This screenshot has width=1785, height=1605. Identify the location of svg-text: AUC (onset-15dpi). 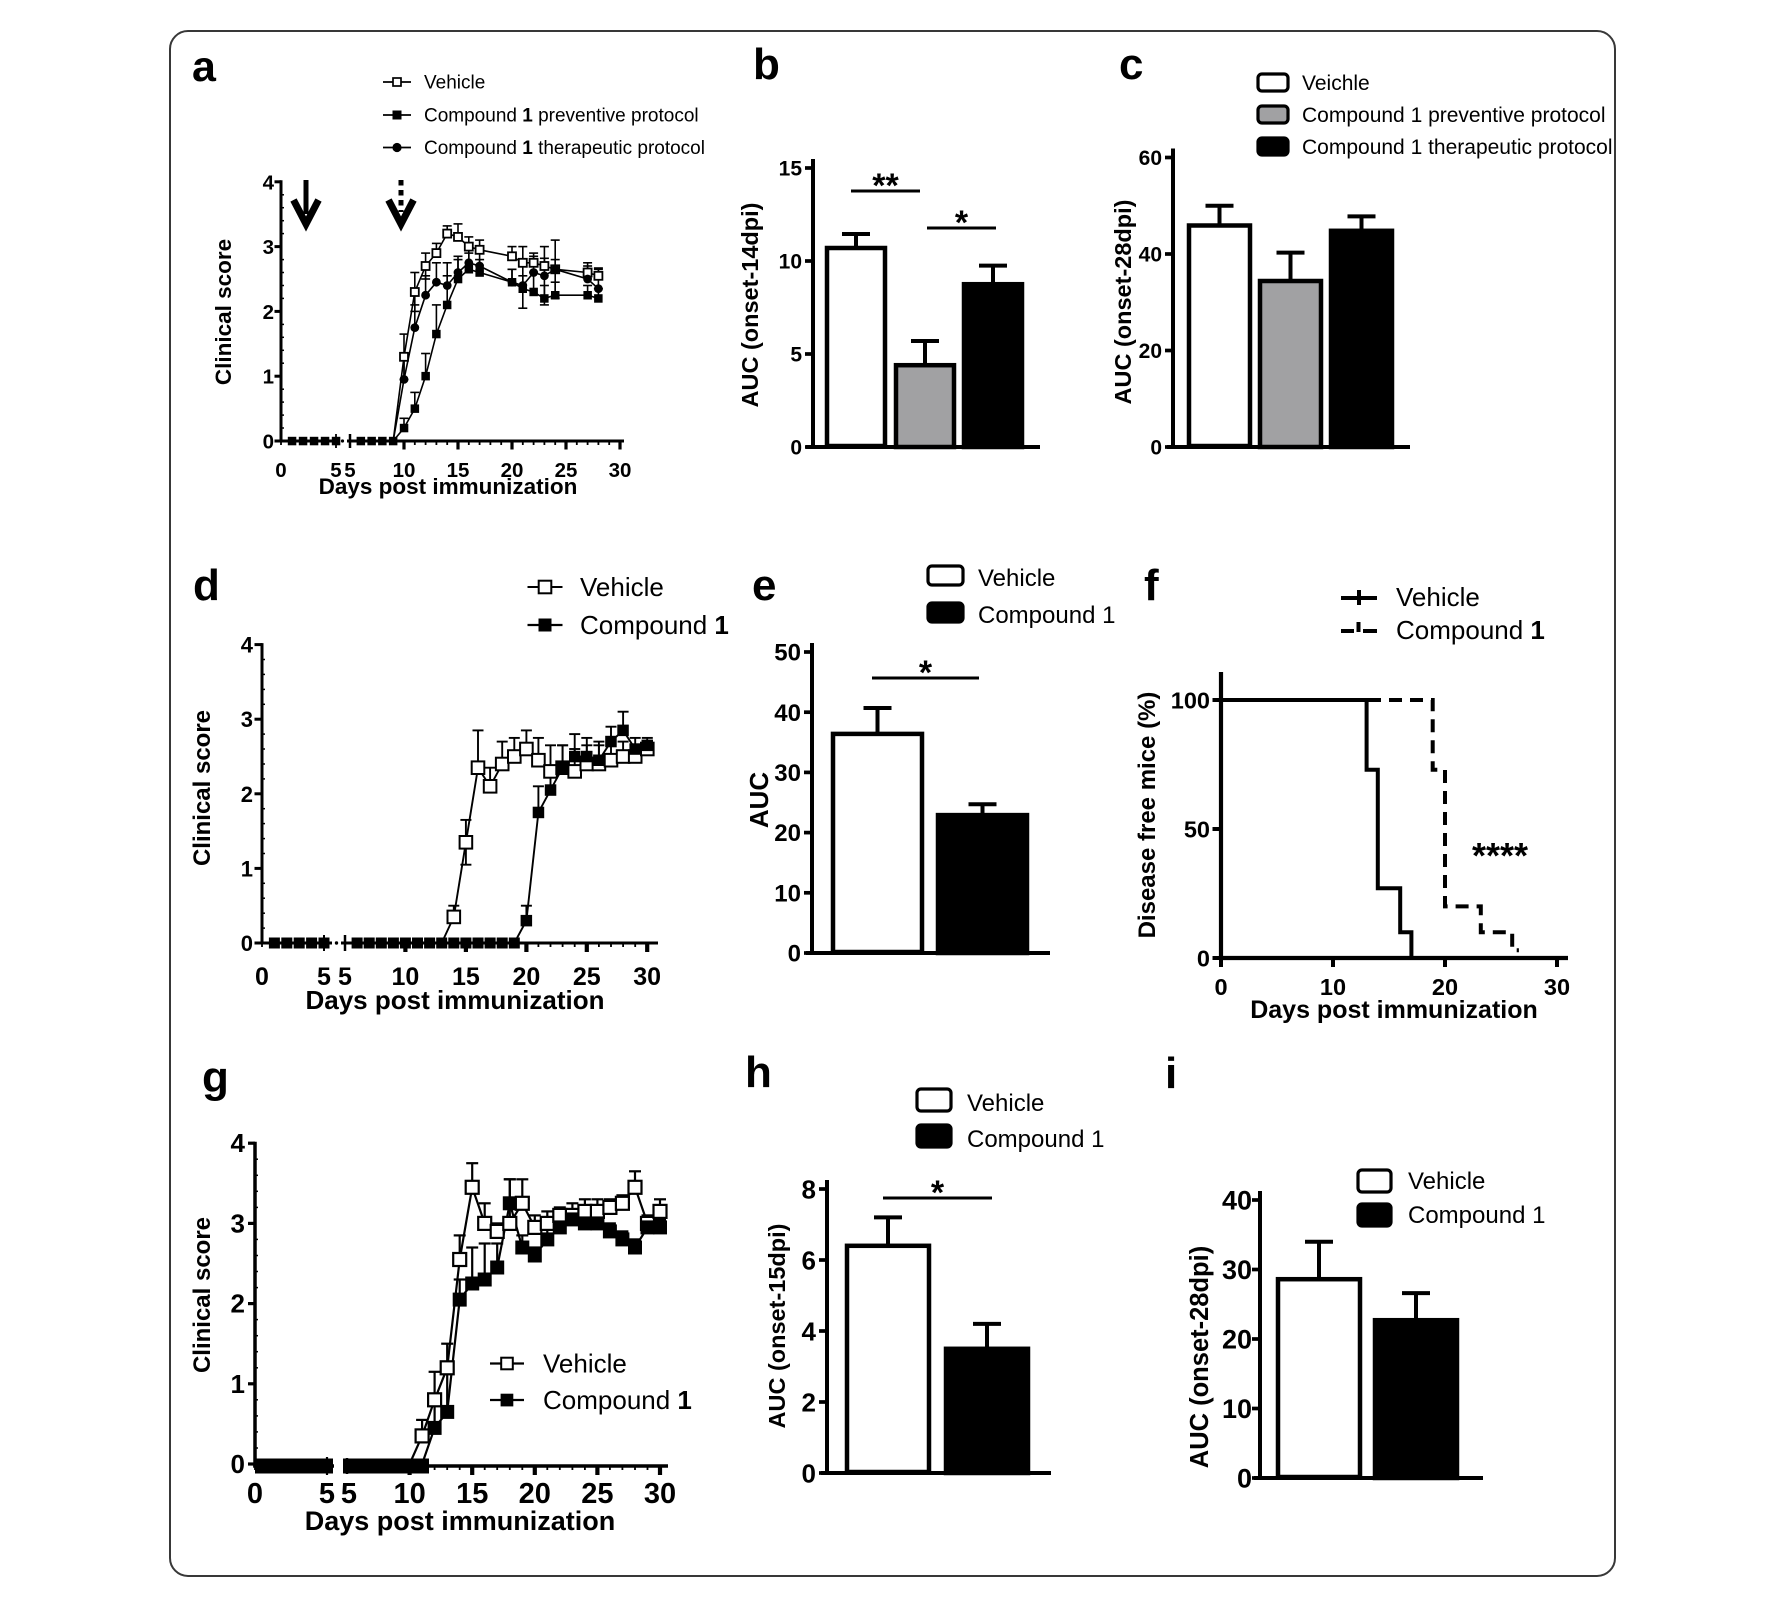
(777, 1326).